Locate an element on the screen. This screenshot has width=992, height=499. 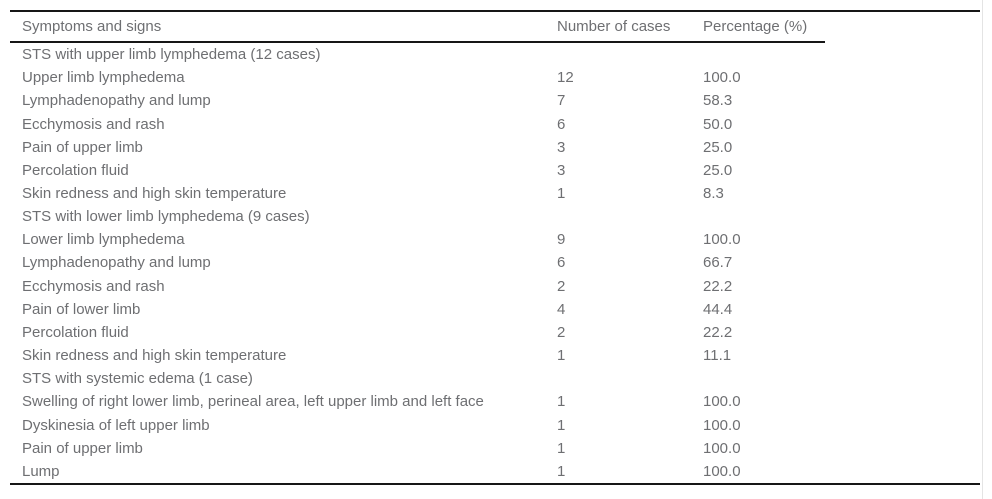
column-header-number-of-cases: Number of cases is located at coordinates (614, 26).